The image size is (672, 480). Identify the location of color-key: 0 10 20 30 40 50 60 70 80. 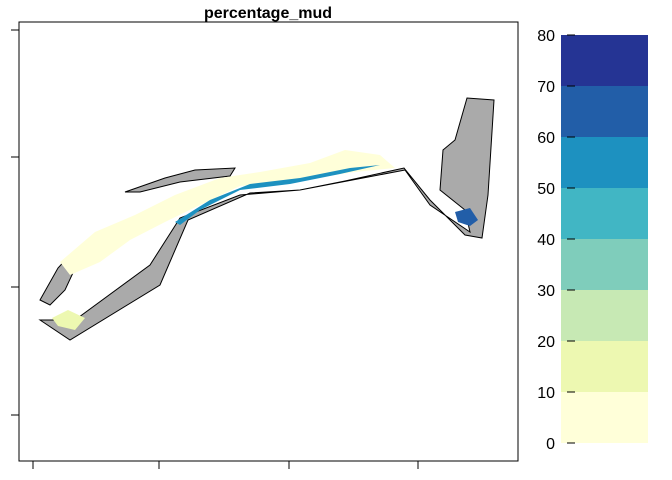
(592, 240).